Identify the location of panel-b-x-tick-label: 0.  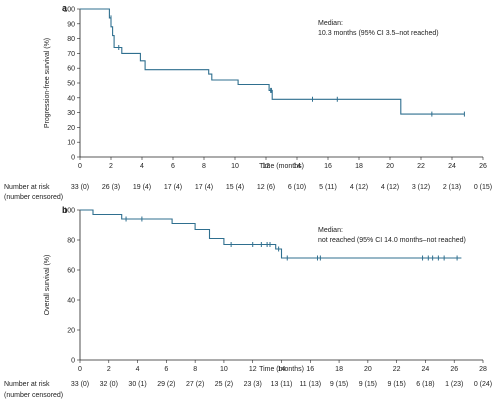
(80, 369).